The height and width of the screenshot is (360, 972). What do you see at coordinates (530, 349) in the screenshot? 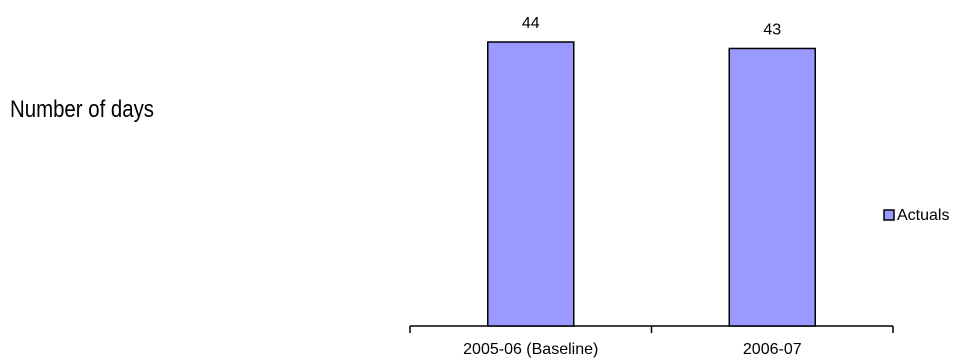
I see `x-tick-label: 2005-06 (Baseline)` at bounding box center [530, 349].